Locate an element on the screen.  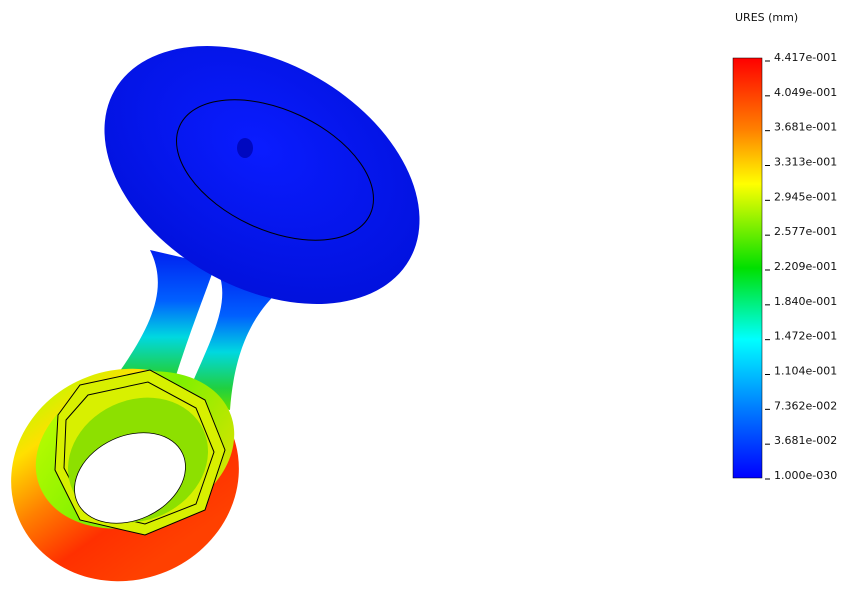
legend-label: 2.209e-001 is located at coordinates (805, 266).